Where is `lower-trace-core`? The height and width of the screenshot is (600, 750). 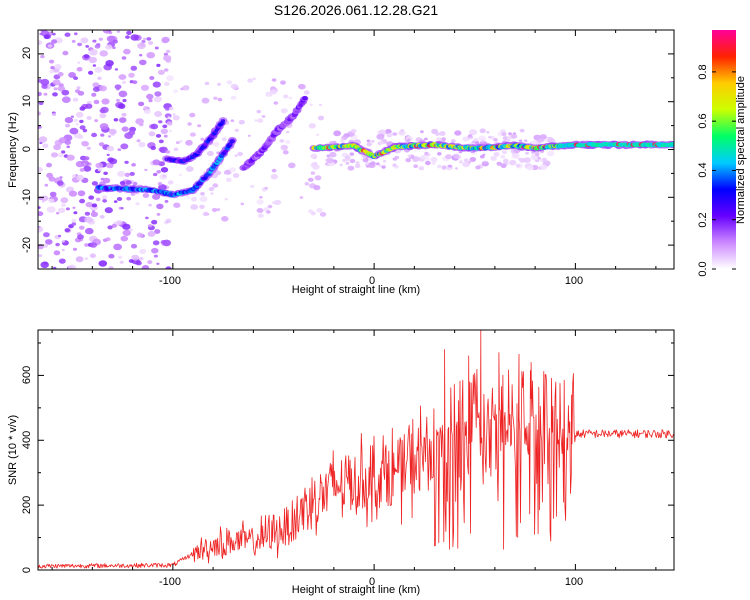 lower-trace-core is located at coordinates (232, 141).